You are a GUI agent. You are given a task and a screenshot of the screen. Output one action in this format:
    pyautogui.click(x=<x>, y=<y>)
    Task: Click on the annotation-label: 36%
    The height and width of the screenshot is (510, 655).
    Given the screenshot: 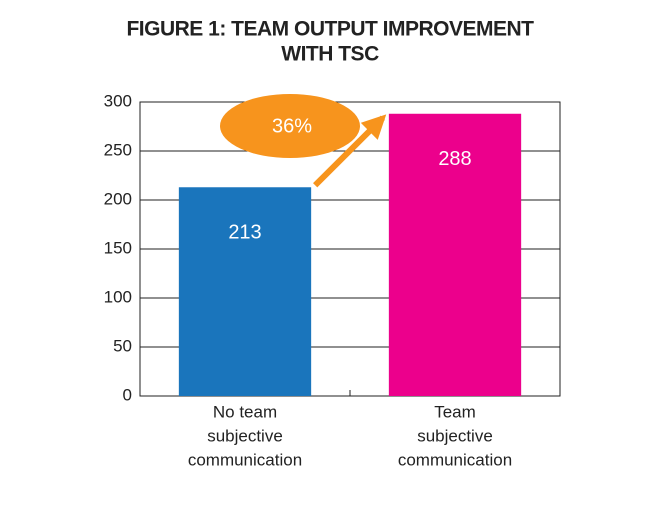 What is the action you would take?
    pyautogui.click(x=292, y=126)
    